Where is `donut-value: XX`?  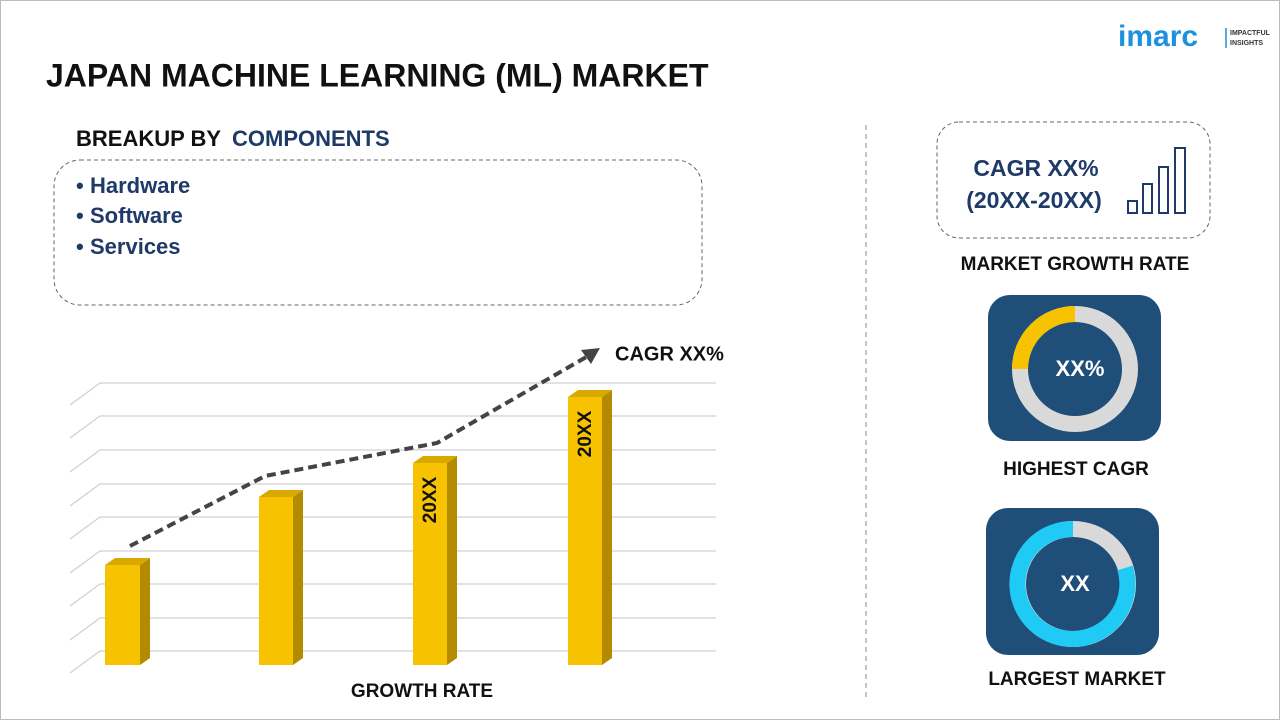
donut-value: XX is located at coordinates (1075, 583).